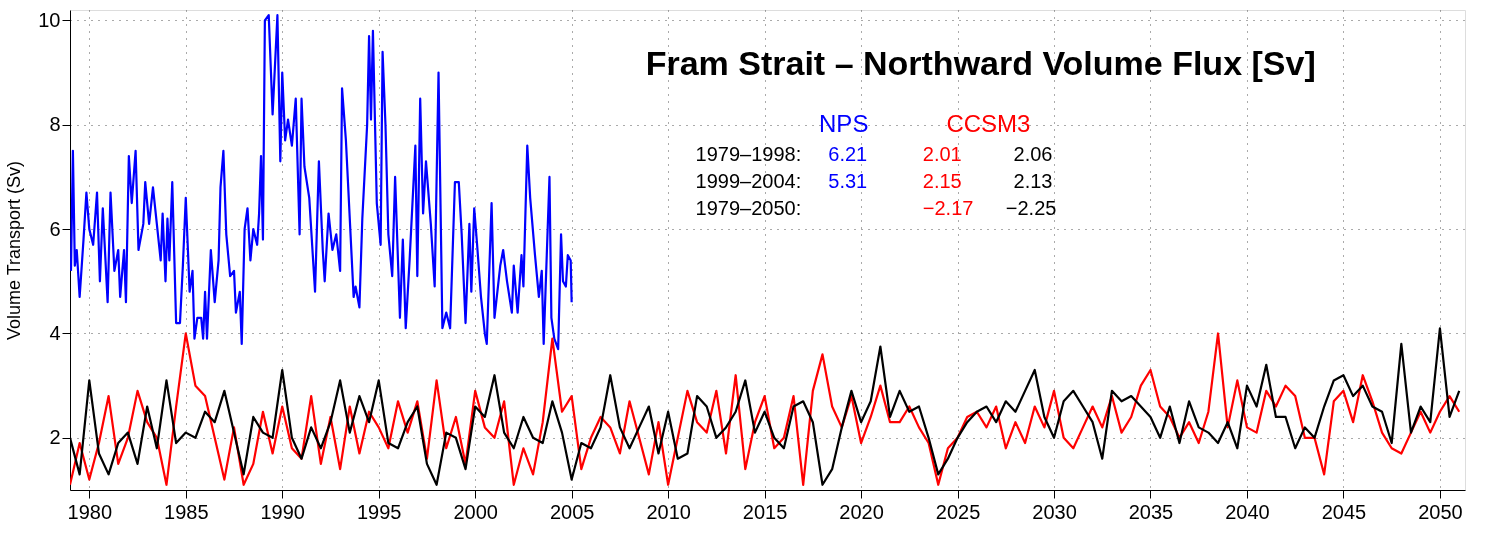  What do you see at coordinates (1054, 511) in the screenshot?
I see `x-tick-label: 2030` at bounding box center [1054, 511].